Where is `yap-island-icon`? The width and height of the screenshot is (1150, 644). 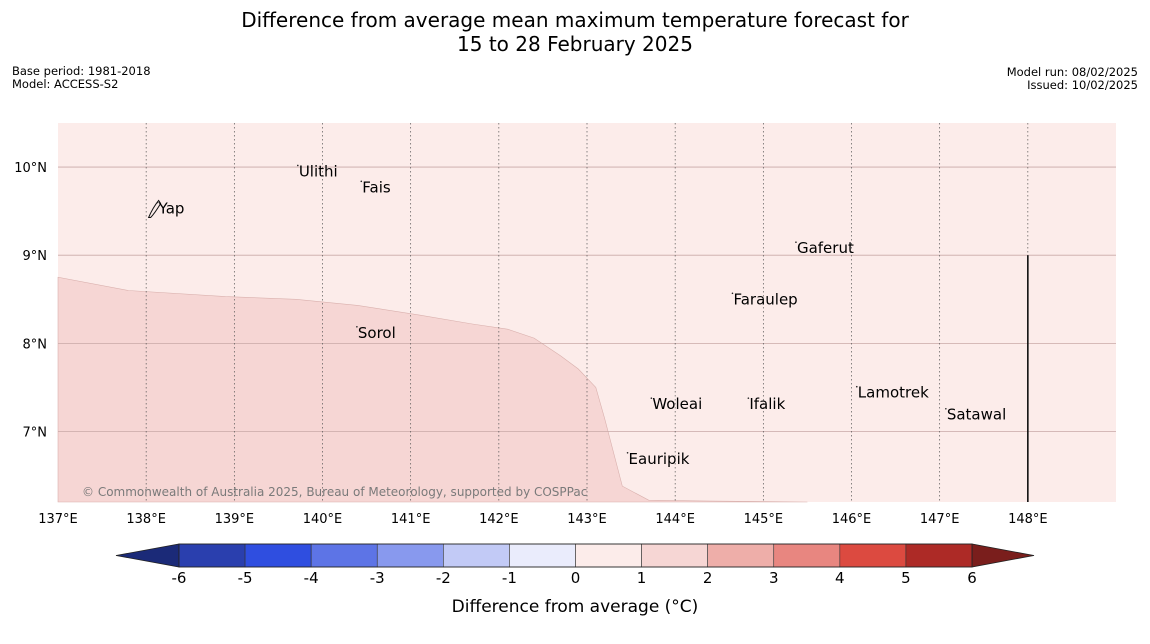
yap-island-icon is located at coordinates (154, 208).